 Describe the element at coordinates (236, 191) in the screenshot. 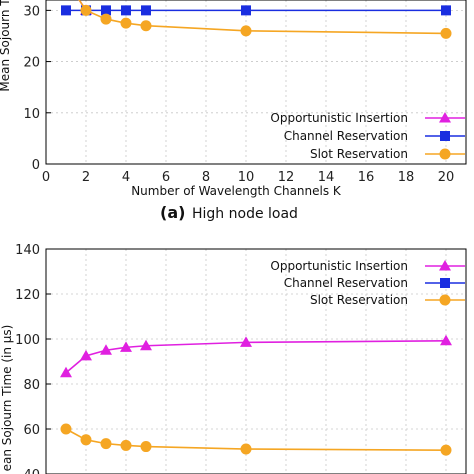

I see `x-axis-label: Number of Wavelength Channels K` at that location.